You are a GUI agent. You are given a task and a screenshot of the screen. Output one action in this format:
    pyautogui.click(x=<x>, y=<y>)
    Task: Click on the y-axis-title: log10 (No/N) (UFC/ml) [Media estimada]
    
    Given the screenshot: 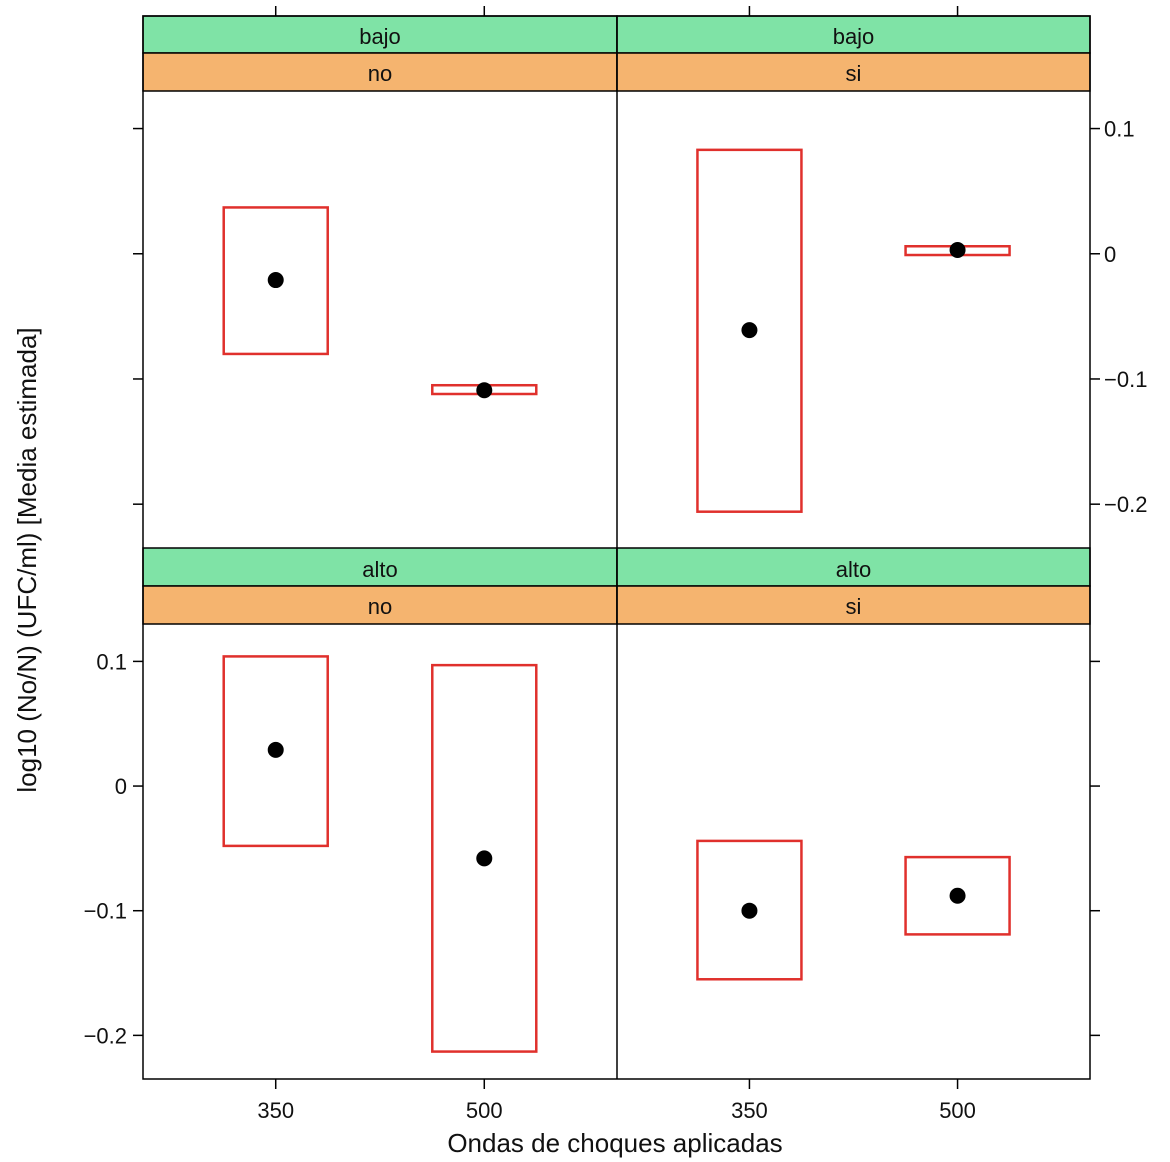 What is the action you would take?
    pyautogui.click(x=27, y=559)
    